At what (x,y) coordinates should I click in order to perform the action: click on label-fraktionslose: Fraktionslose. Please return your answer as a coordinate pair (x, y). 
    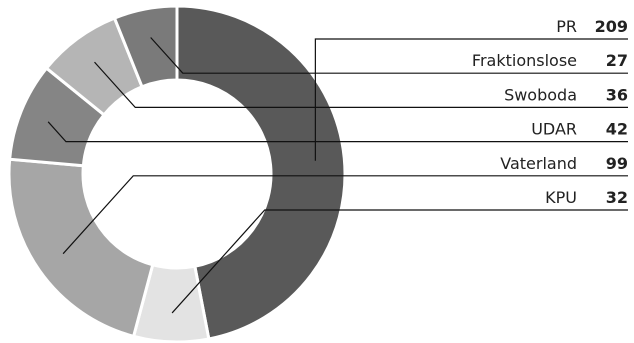
    Looking at the image, I should click on (524, 60).